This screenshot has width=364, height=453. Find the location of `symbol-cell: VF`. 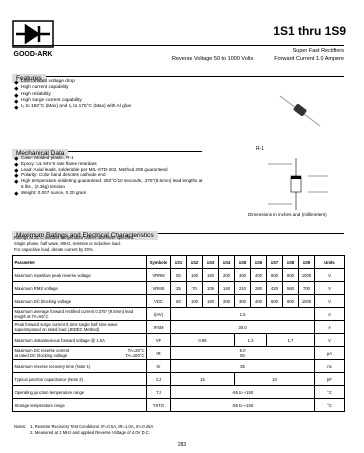

symbol-cell: VF is located at coordinates (158, 340).